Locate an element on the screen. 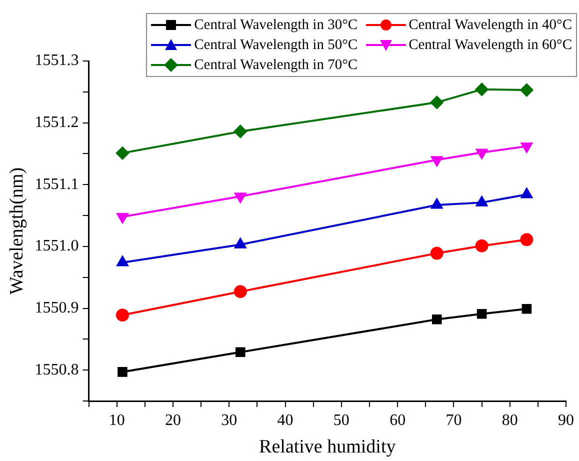 Image resolution: width=579 pixels, height=461 pixels. y-axis-title: Wavelength(nm) is located at coordinates (17, 231).